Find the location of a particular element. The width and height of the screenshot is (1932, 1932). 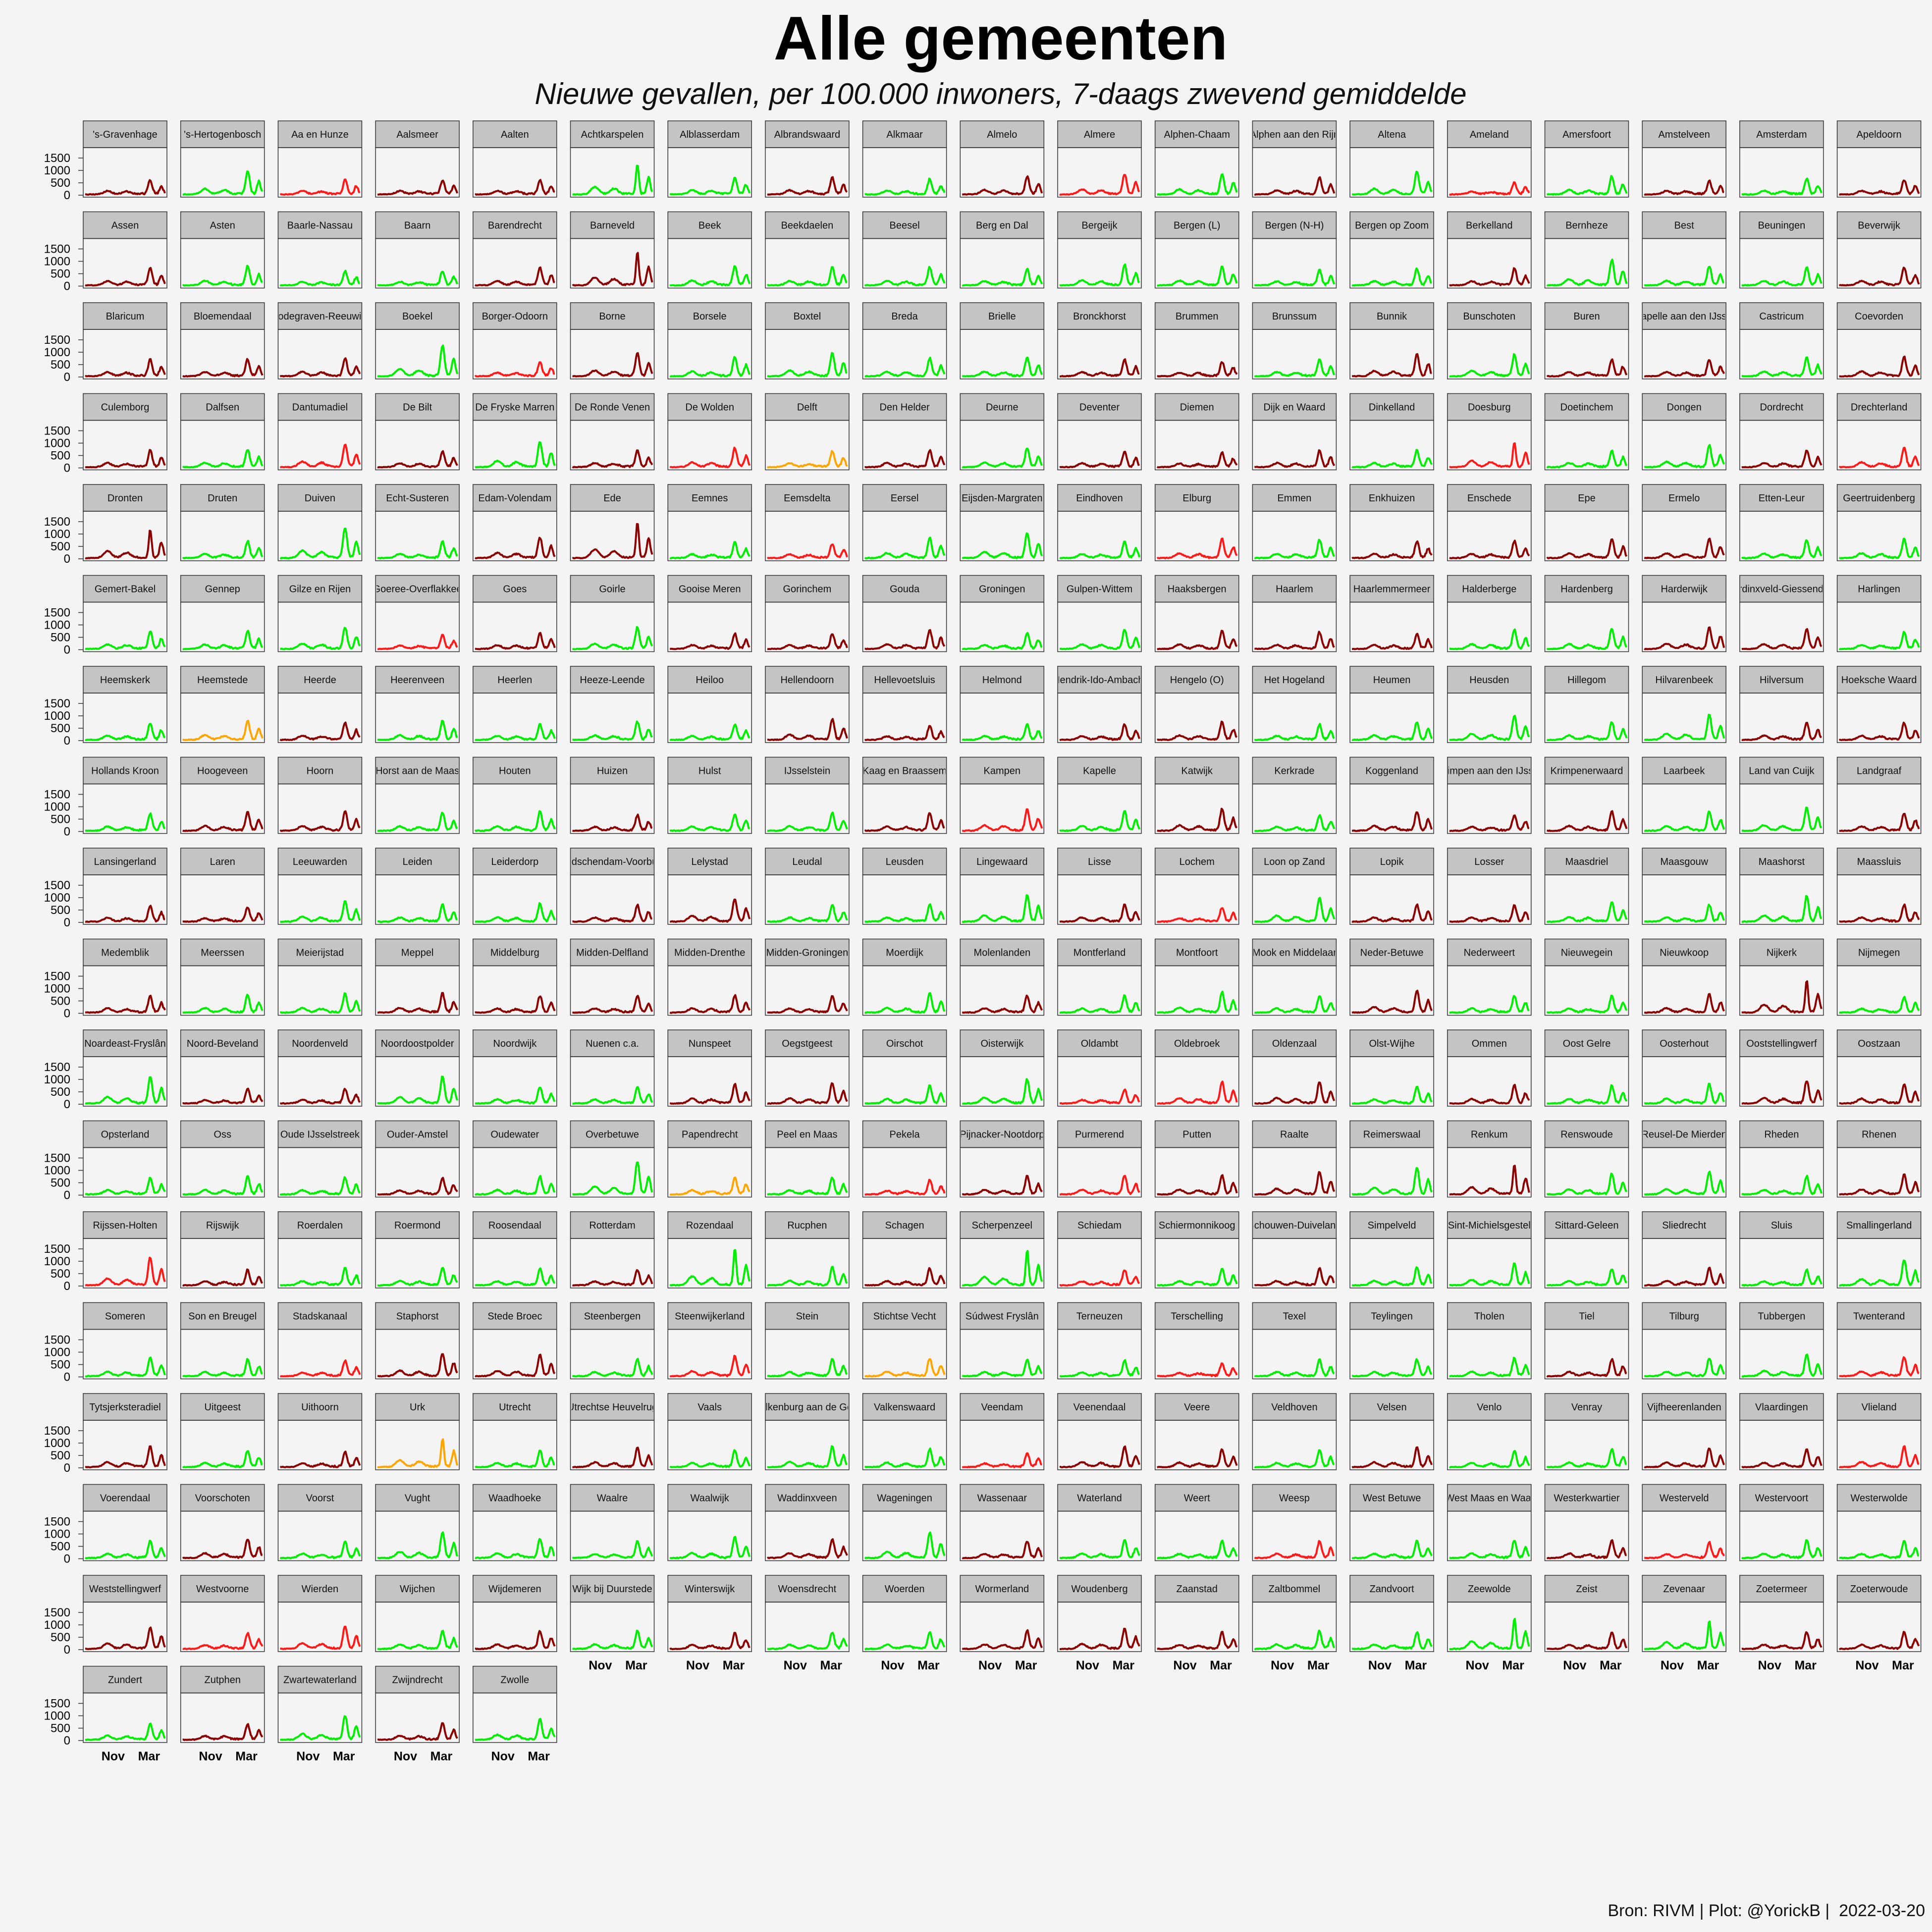

panel-title: Amsterdam is located at coordinates (1782, 134).